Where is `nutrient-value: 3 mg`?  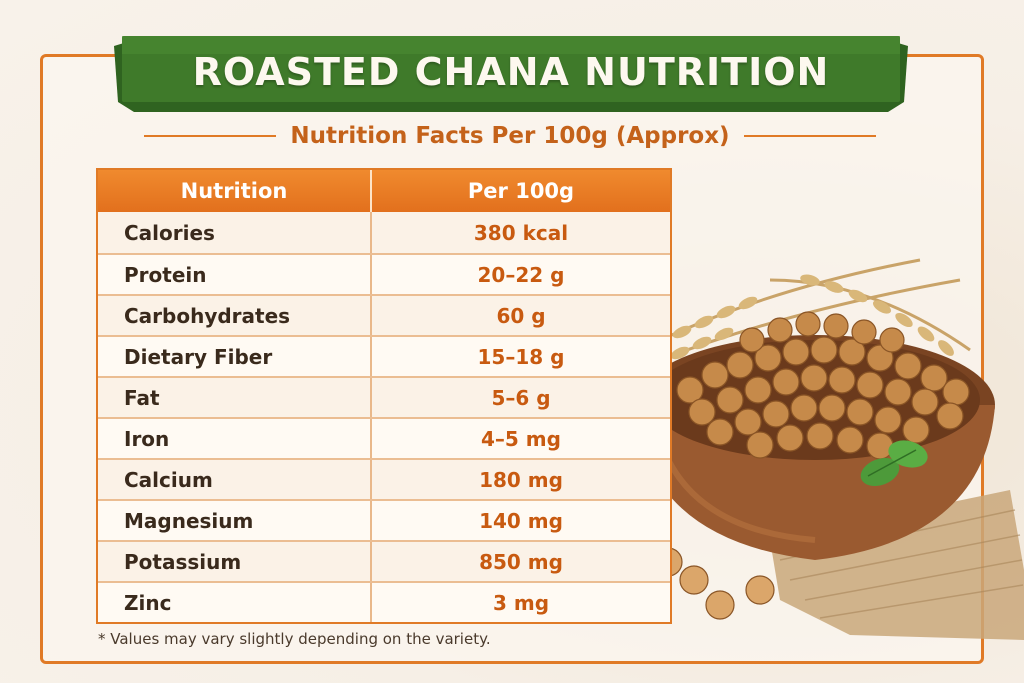 nutrient-value: 3 mg is located at coordinates (521, 602).